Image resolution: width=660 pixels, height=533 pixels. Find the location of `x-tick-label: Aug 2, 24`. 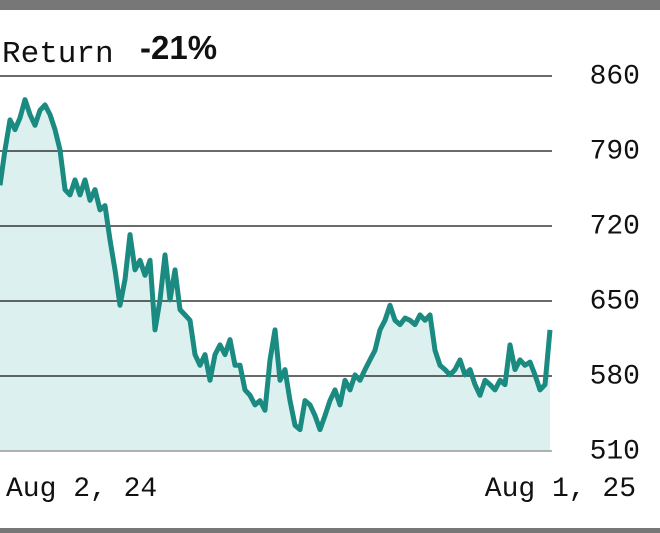

x-tick-label: Aug 2, 24 is located at coordinates (81, 489).